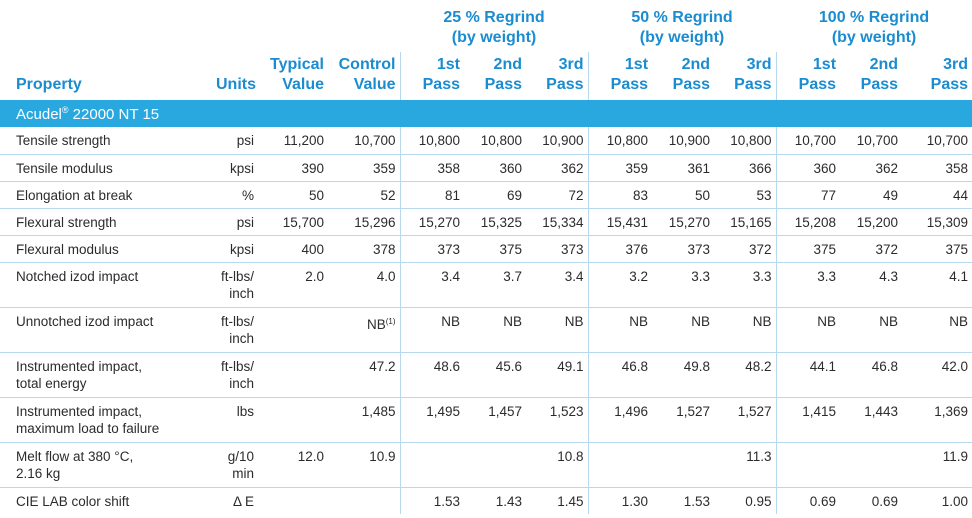  Describe the element at coordinates (431, 375) in the screenshot. I see `r25-pass1-cell: 48.6` at that location.